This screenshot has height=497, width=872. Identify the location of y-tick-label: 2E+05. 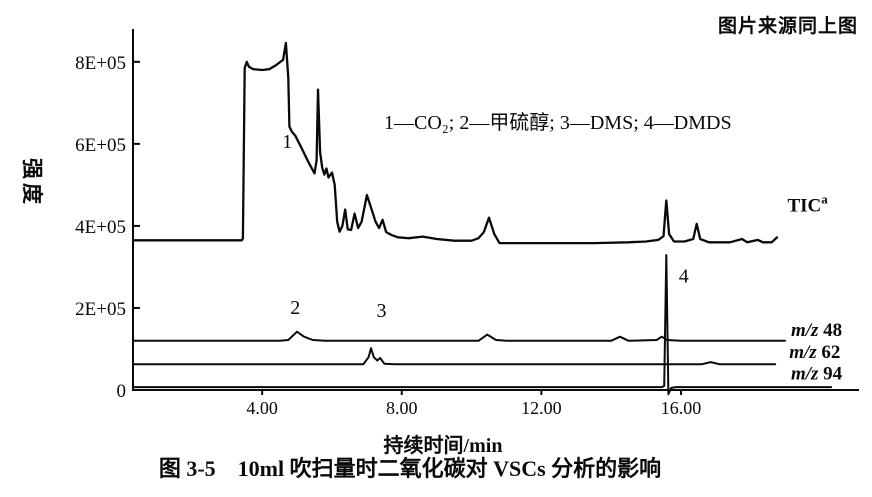
(100, 309).